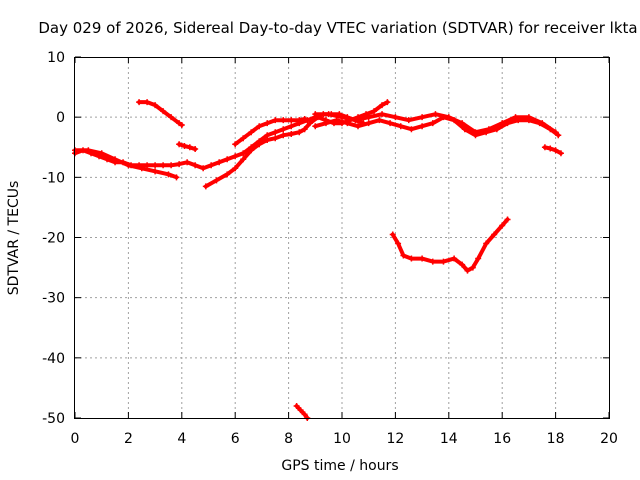 This screenshot has width=640, height=480. Describe the element at coordinates (395, 439) in the screenshot. I see `x-tick-label: 12` at that location.